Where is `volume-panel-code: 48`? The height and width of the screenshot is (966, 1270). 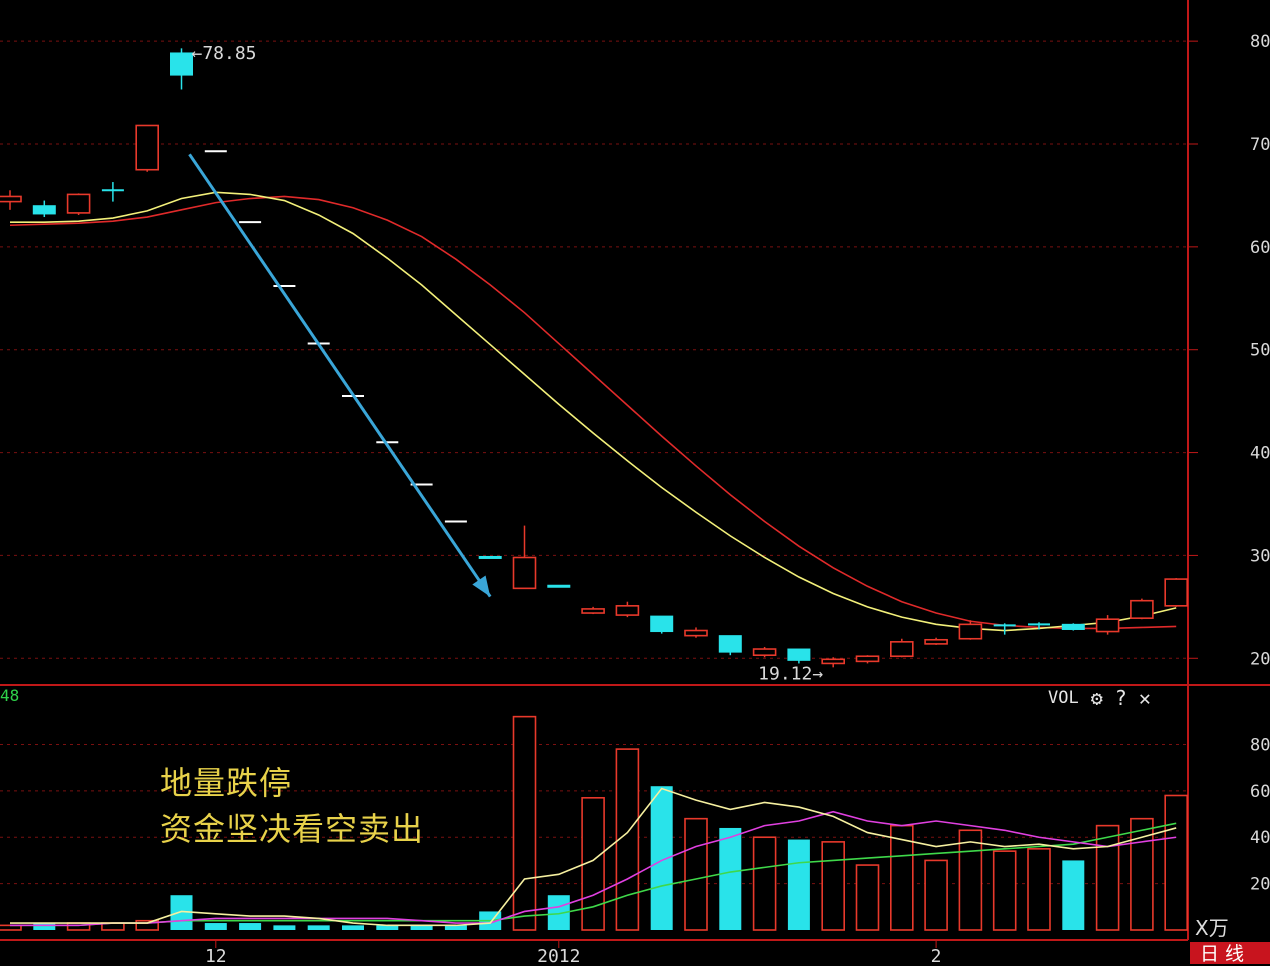 volume-panel-code: 48 is located at coordinates (10, 695).